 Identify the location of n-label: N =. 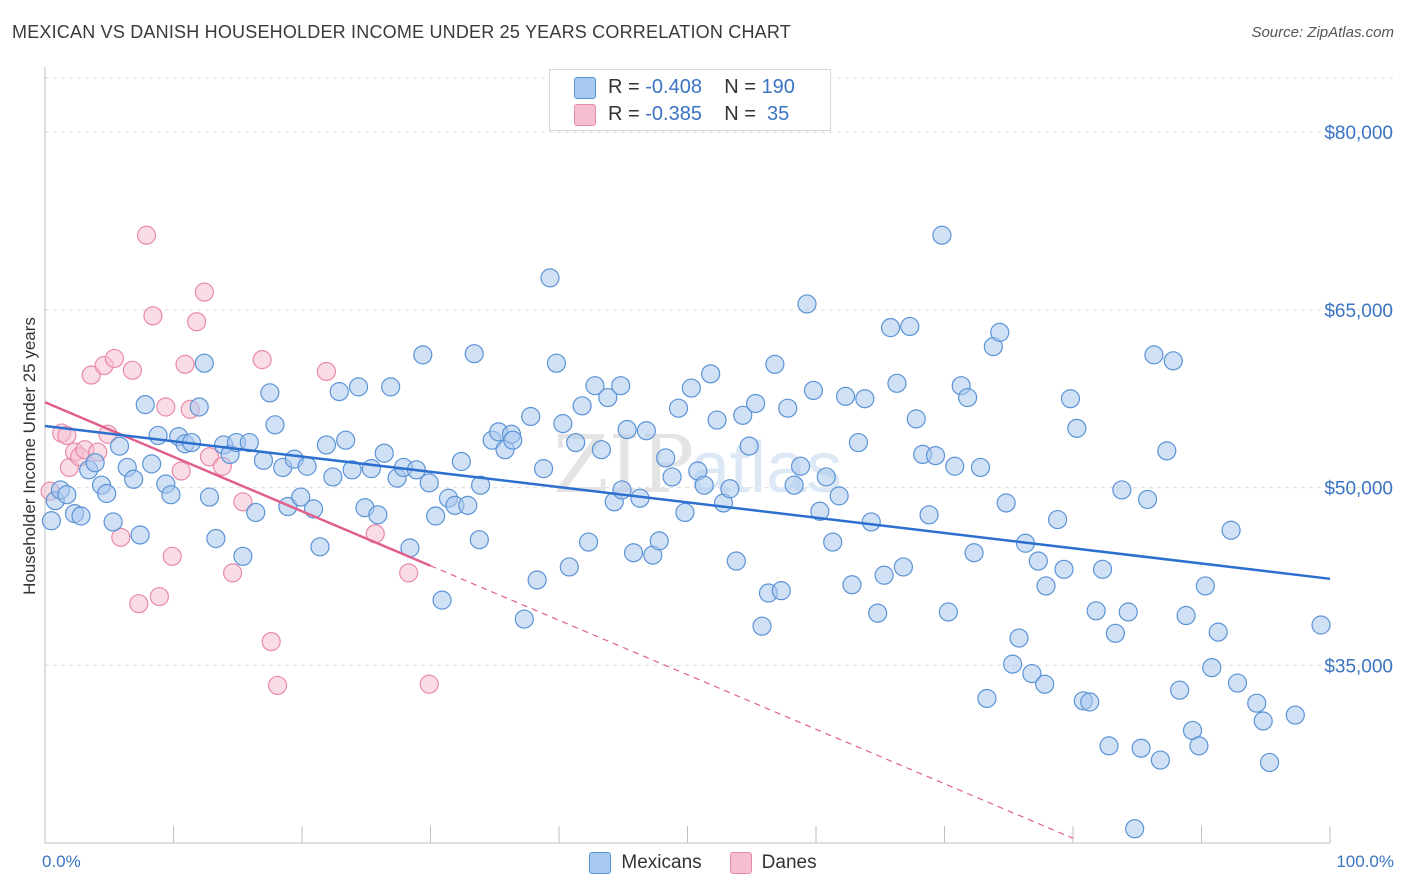
(743, 87).